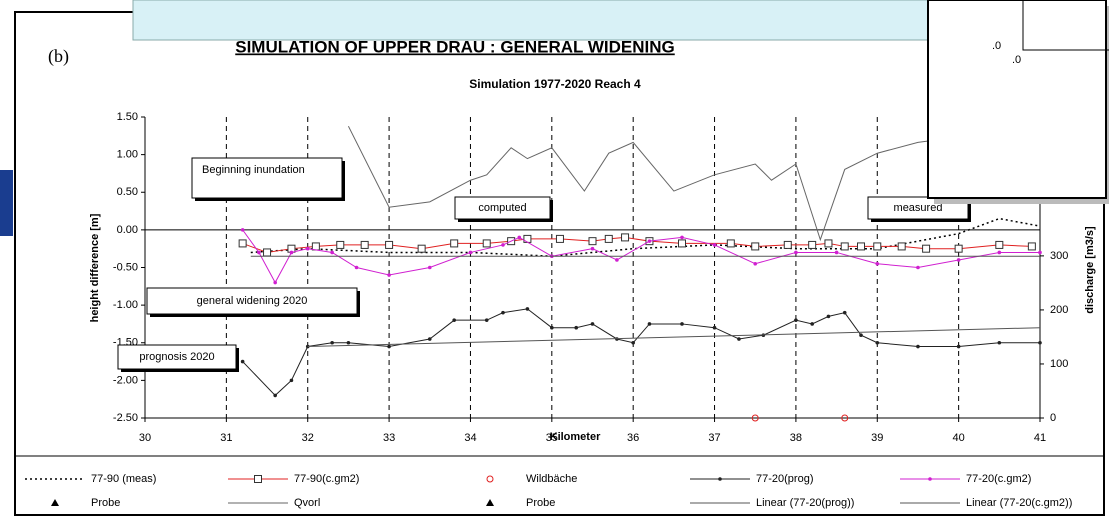 This screenshot has height=520, width=1109. Describe the element at coordinates (58, 56) in the screenshot. I see `panel-label: (b)` at that location.